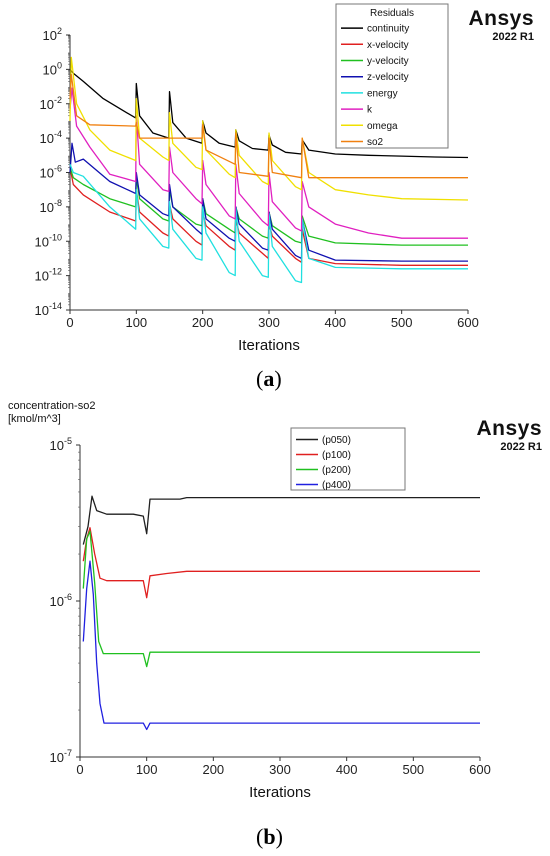 This screenshot has width=550, height=856. What do you see at coordinates (336, 485) in the screenshot?
I see `legend-label: (p400)` at bounding box center [336, 485].